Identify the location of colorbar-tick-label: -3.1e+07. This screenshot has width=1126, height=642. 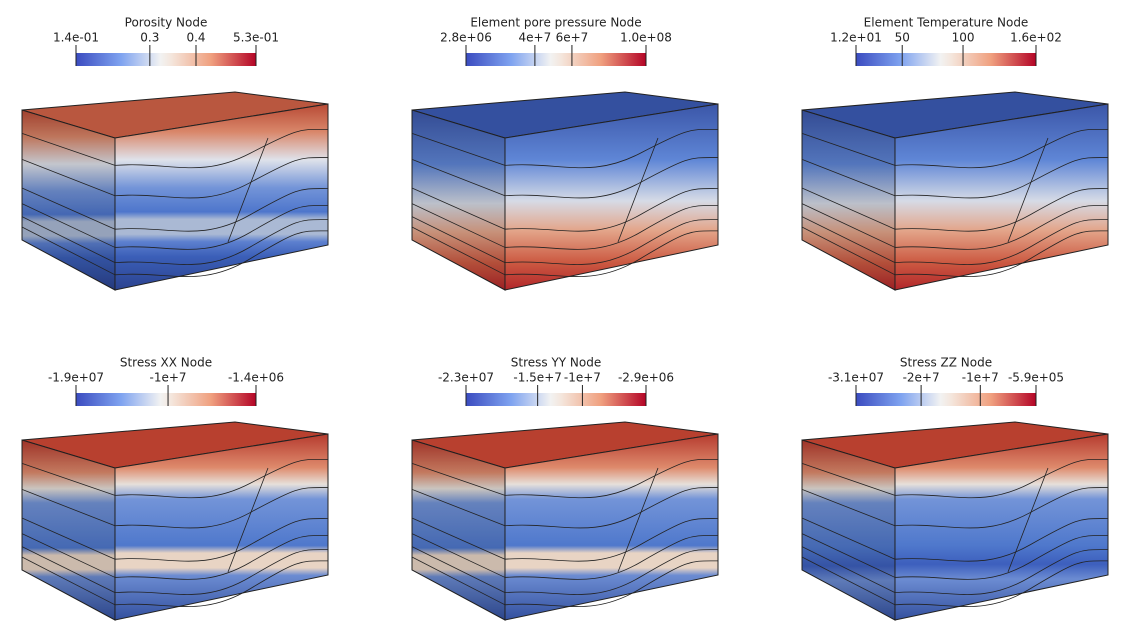
(856, 378).